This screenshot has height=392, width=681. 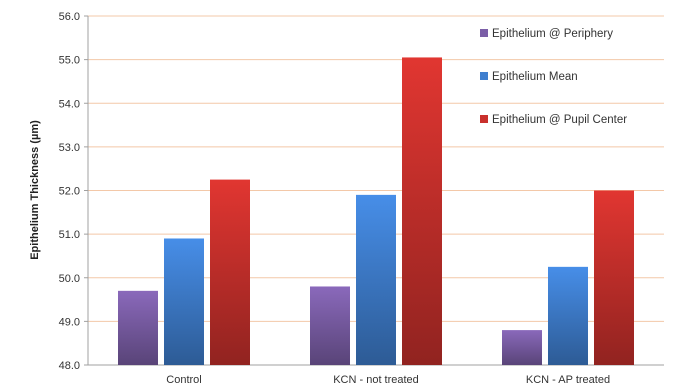 I want to click on y-tick-labels: 48.0 49.0 50.0 51.0 52.0 53.0 54.0 55.0 56.0, so click(x=73, y=191).